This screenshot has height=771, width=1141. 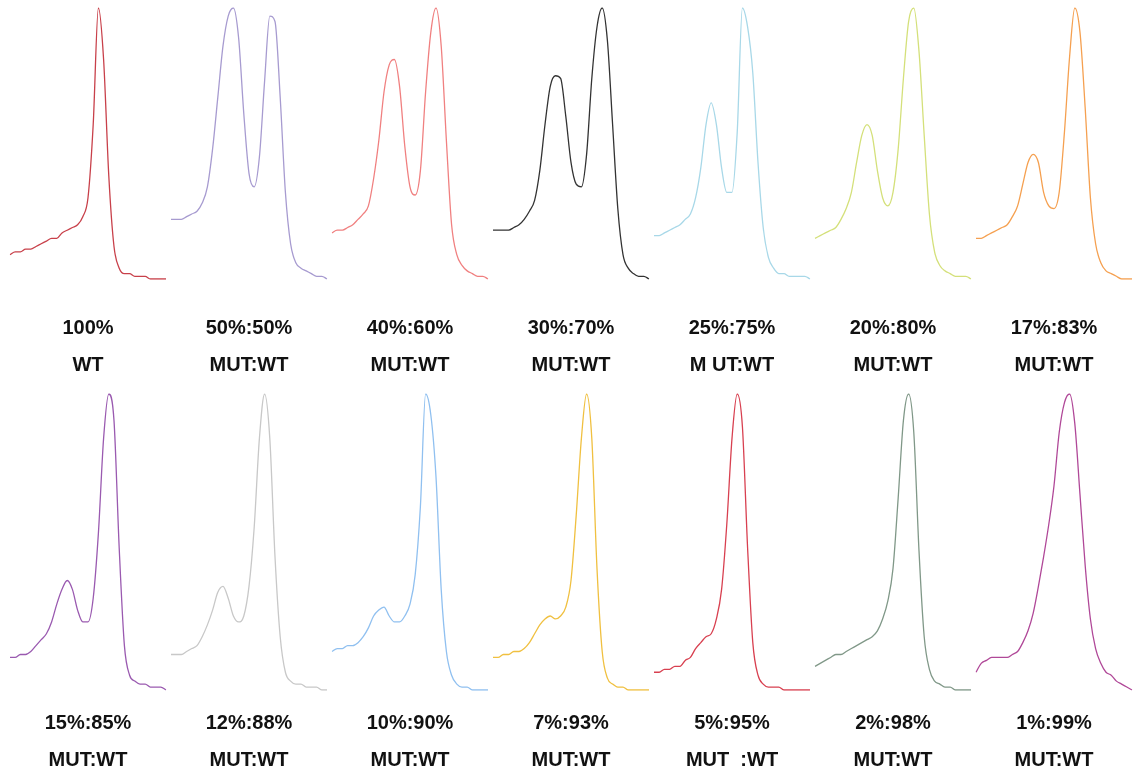 What do you see at coordinates (893, 327) in the screenshot?
I see `text: 20%:80%` at bounding box center [893, 327].